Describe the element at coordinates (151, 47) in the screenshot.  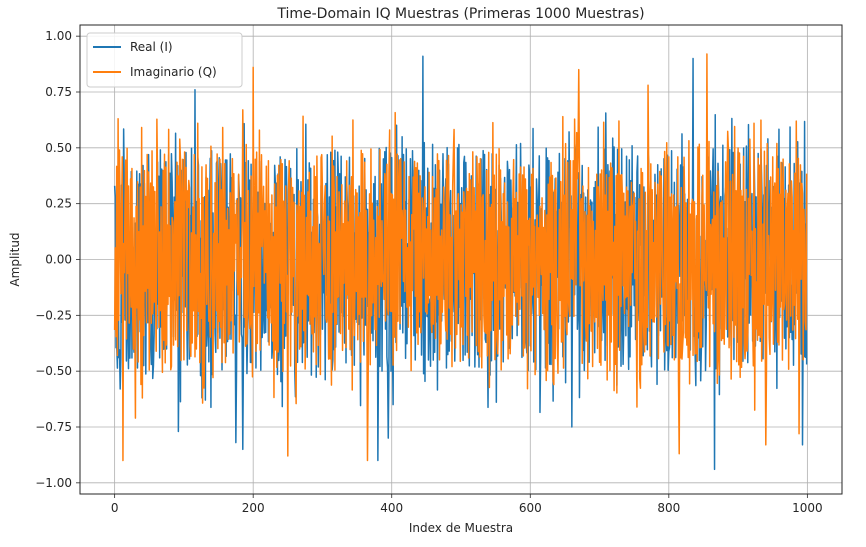
I see `legend-label-real: Real (I)` at that location.